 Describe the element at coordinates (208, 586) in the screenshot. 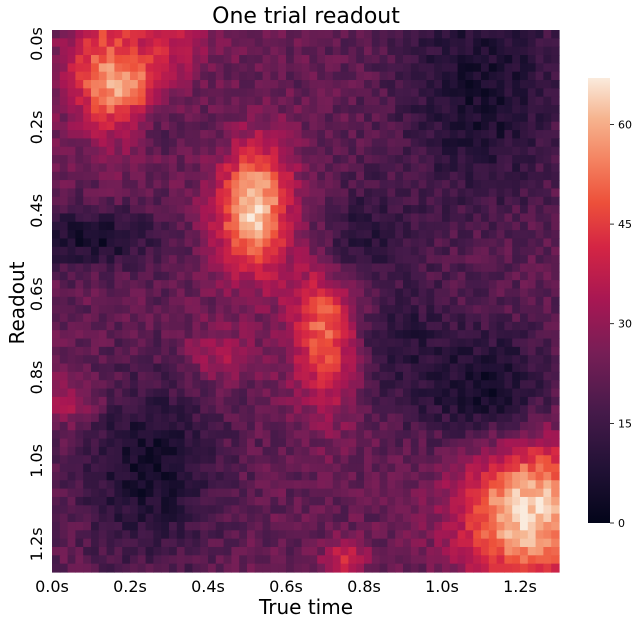

I see `x-tick-label: 0.4s` at that location.